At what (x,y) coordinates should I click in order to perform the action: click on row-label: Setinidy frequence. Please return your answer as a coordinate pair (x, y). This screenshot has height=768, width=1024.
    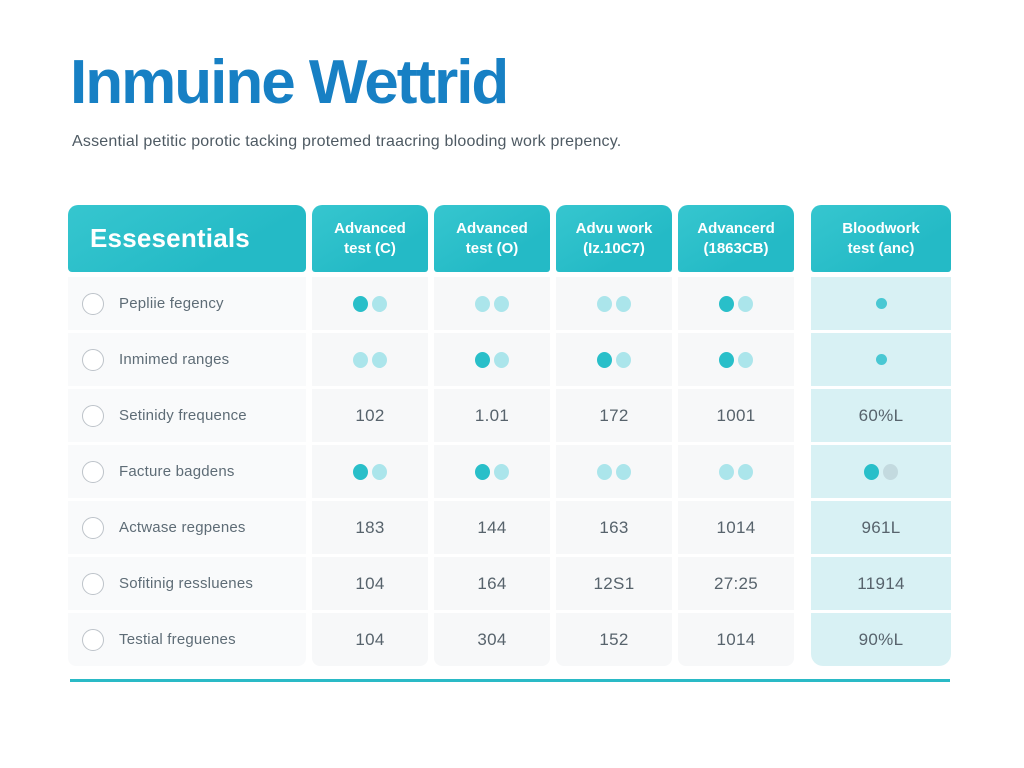
    Looking at the image, I should click on (183, 415).